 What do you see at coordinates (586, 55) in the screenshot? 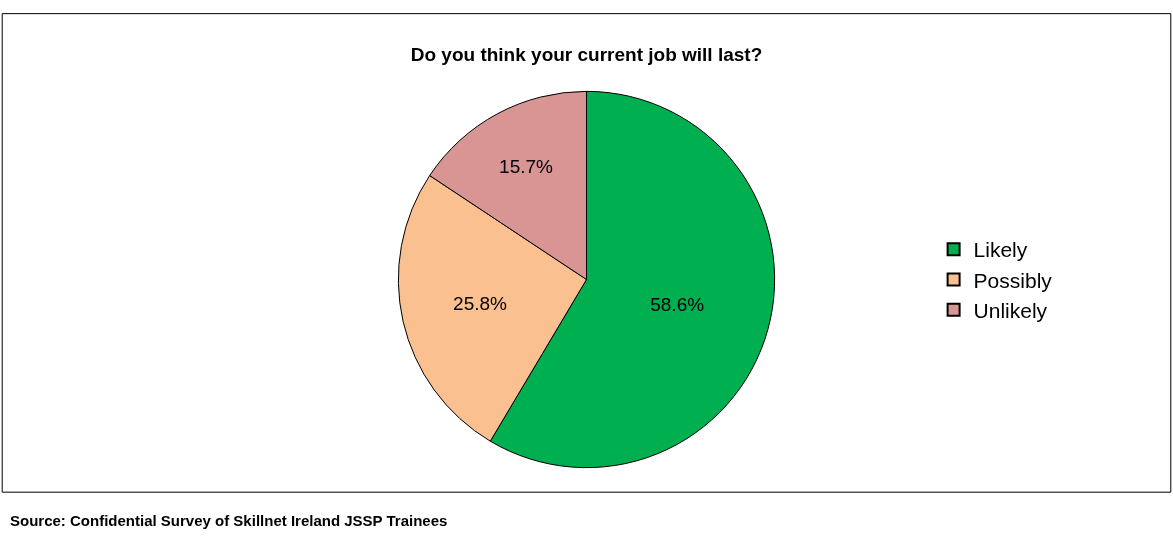
I see `chart-title: Do you think your current job will last?` at bounding box center [586, 55].